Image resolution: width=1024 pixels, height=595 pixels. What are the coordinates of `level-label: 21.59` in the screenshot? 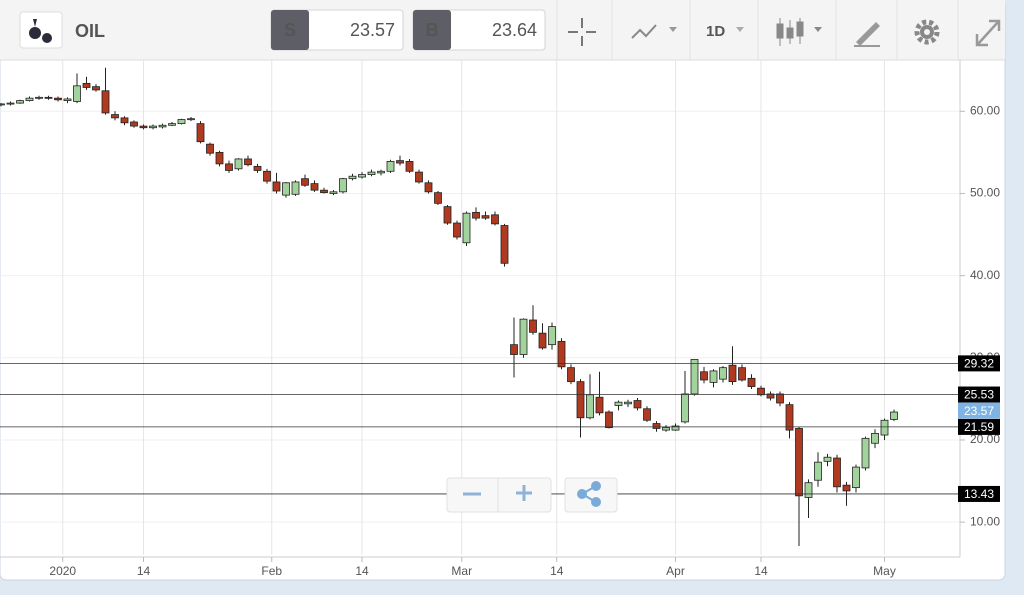 It's located at (979, 427).